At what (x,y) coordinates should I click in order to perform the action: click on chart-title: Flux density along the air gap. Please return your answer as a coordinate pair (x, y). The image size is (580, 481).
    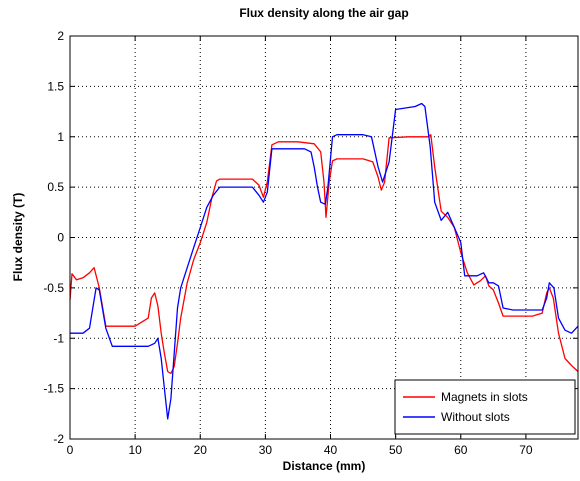
    Looking at the image, I should click on (323, 13).